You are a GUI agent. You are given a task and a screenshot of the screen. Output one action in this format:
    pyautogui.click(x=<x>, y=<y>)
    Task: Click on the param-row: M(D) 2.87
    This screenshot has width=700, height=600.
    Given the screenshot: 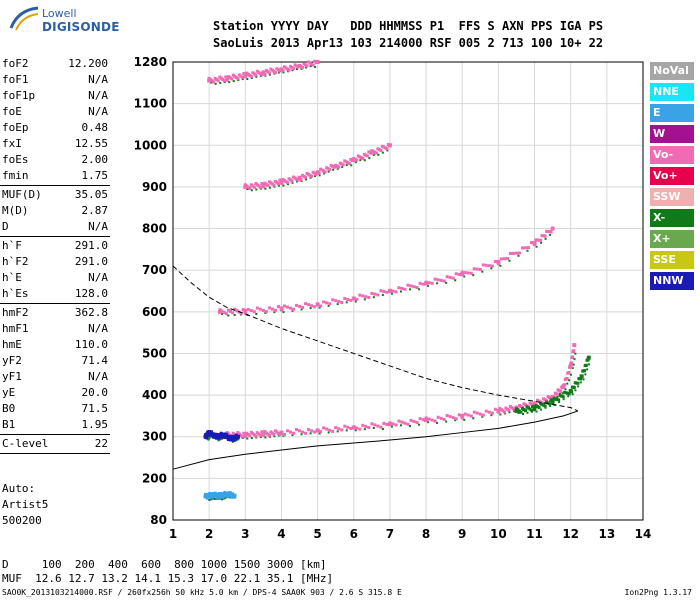 What is the action you would take?
    pyautogui.click(x=55, y=211)
    